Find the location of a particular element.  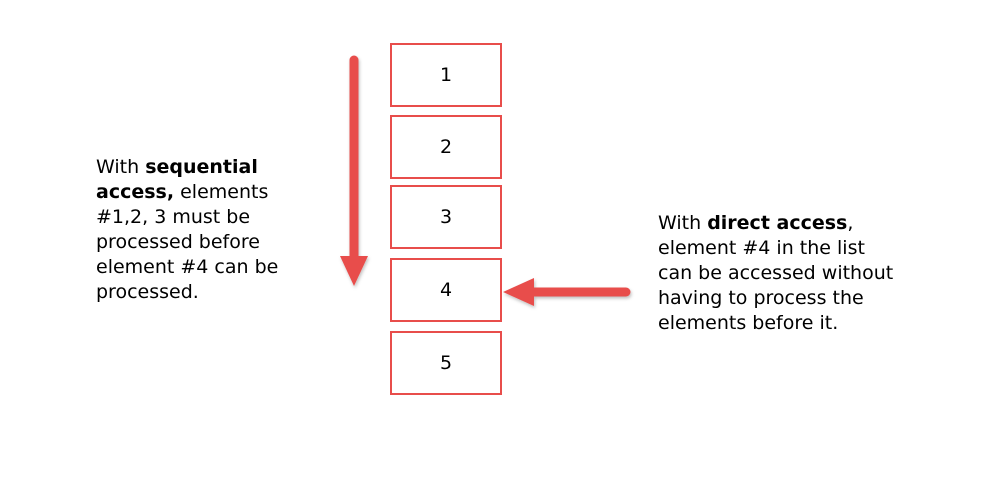

list-element-label: 1 is located at coordinates (446, 75).